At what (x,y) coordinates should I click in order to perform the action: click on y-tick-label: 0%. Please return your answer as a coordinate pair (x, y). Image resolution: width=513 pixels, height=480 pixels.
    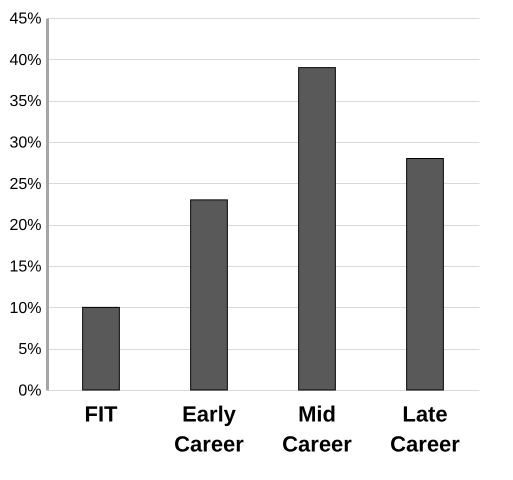
    Looking at the image, I should click on (30, 391).